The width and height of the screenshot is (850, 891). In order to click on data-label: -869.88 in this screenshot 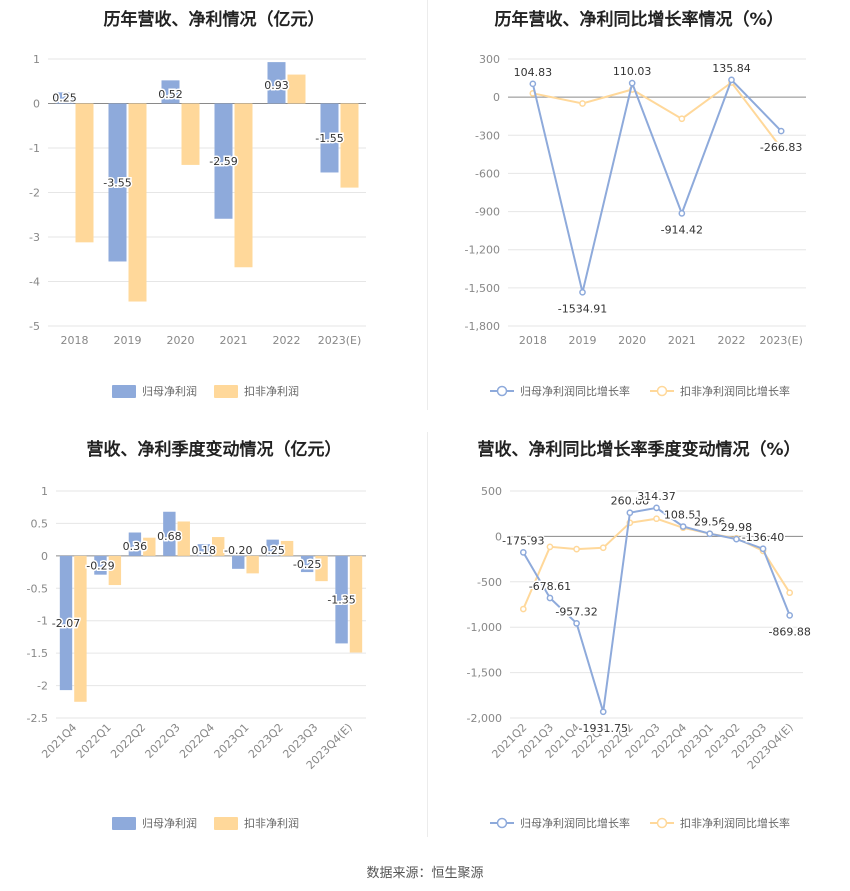, I will do `click(789, 631)`.